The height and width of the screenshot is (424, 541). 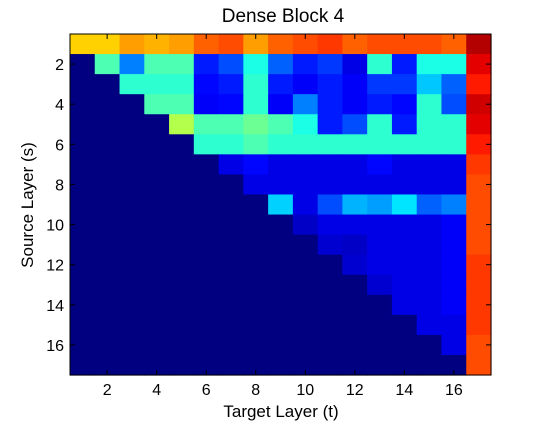 I want to click on y-tick-label: 4, so click(x=59, y=105).